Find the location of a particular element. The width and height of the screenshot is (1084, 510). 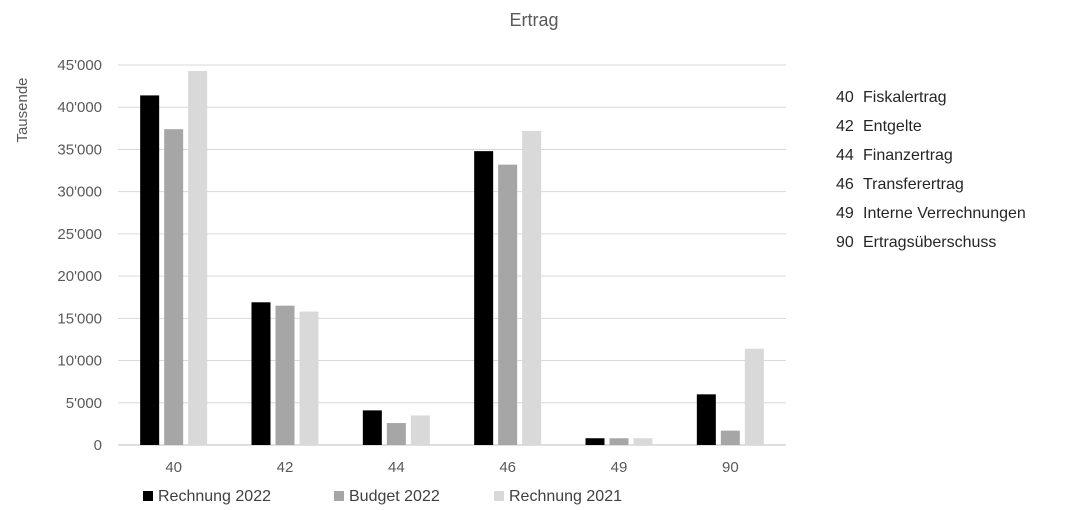

legend-label: Budget 2022 is located at coordinates (394, 496).